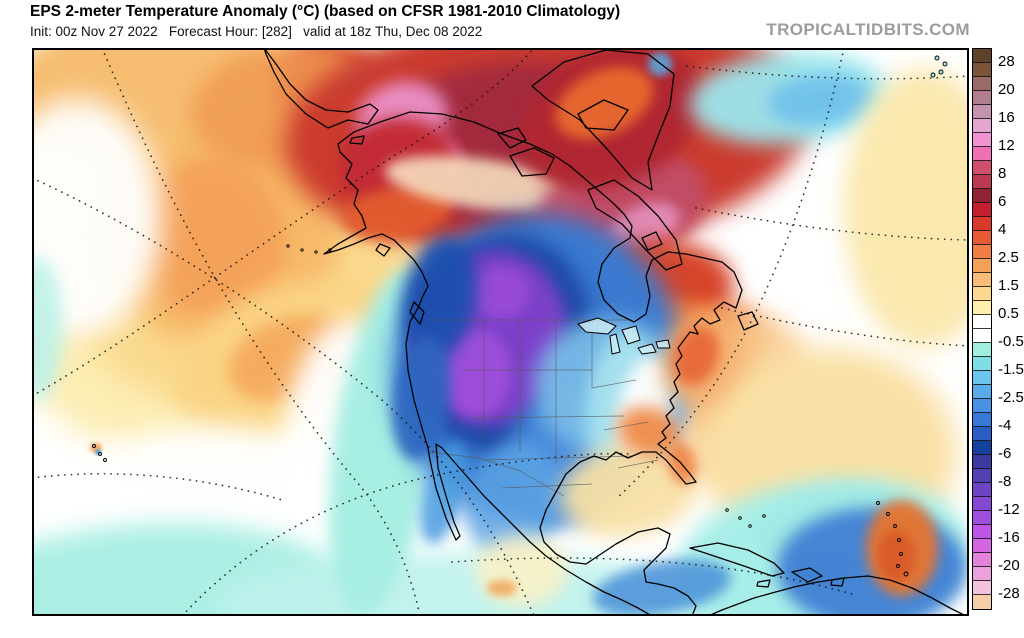 This screenshot has width=1024, height=638. I want to click on colorbar-tick-label: -6, so click(1005, 453).